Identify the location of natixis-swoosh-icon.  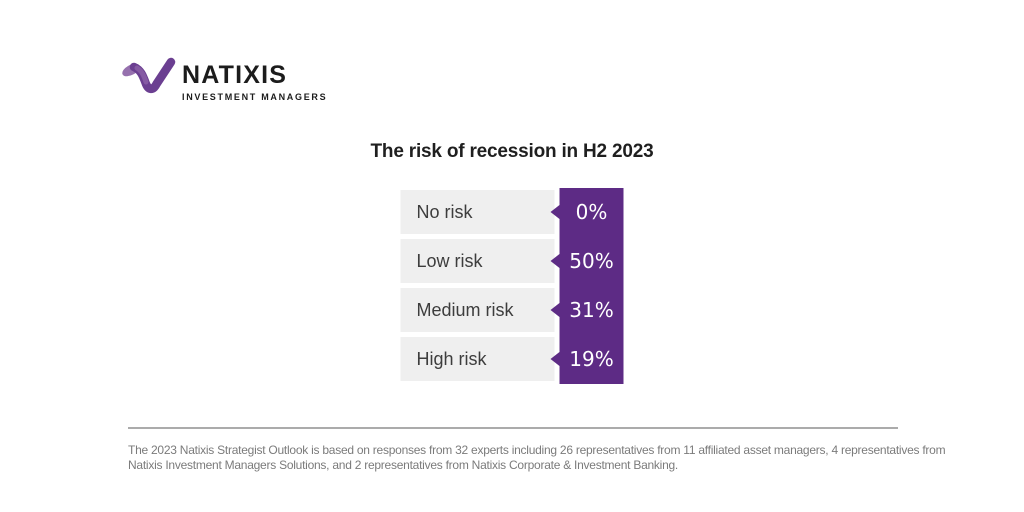
(149, 75).